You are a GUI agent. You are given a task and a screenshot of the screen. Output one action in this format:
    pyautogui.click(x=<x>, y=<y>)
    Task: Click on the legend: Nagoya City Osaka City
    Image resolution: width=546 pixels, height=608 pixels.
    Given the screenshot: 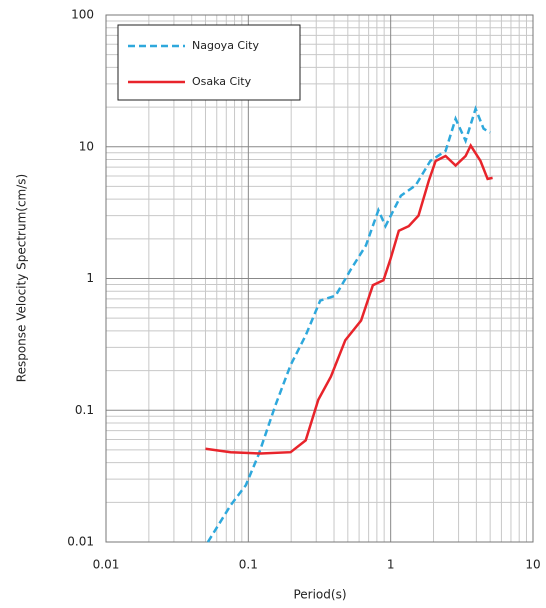 What is the action you would take?
    pyautogui.click(x=209, y=62)
    